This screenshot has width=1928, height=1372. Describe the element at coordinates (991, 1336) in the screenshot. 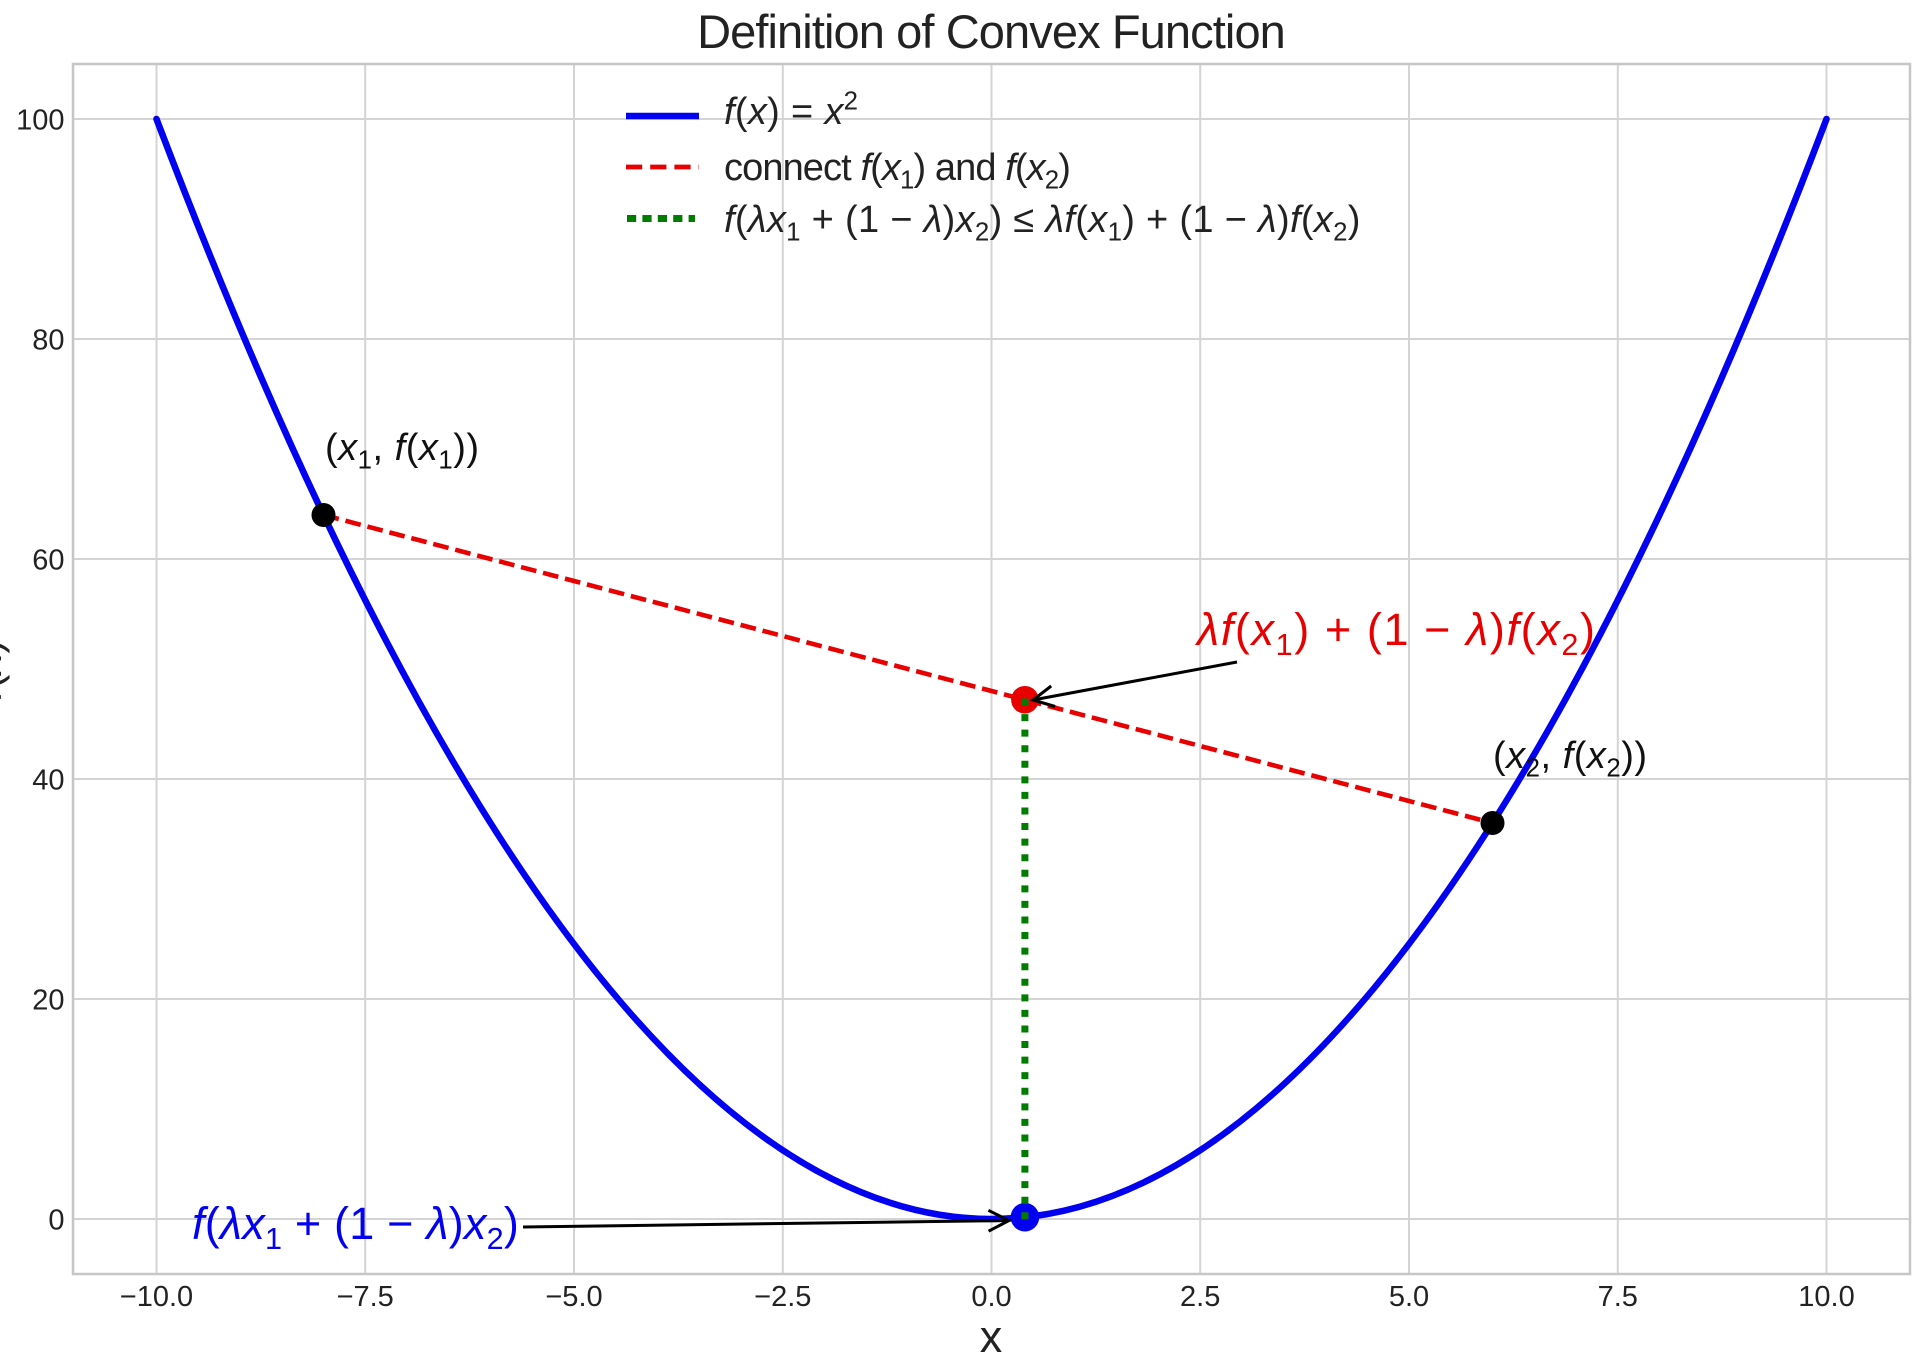

I see `svg-text: x` at that location.